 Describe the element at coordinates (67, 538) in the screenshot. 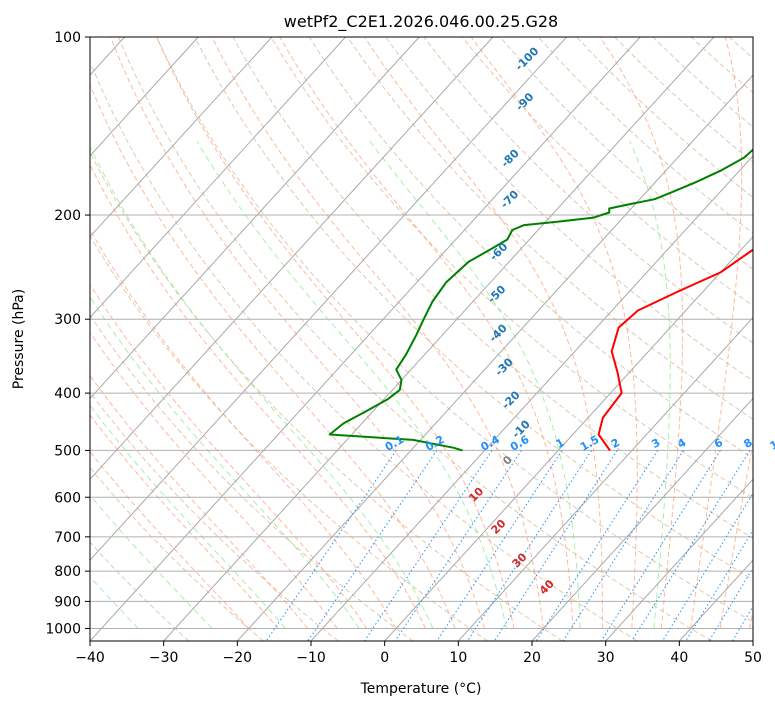

I see `y-tick-label: 700` at that location.